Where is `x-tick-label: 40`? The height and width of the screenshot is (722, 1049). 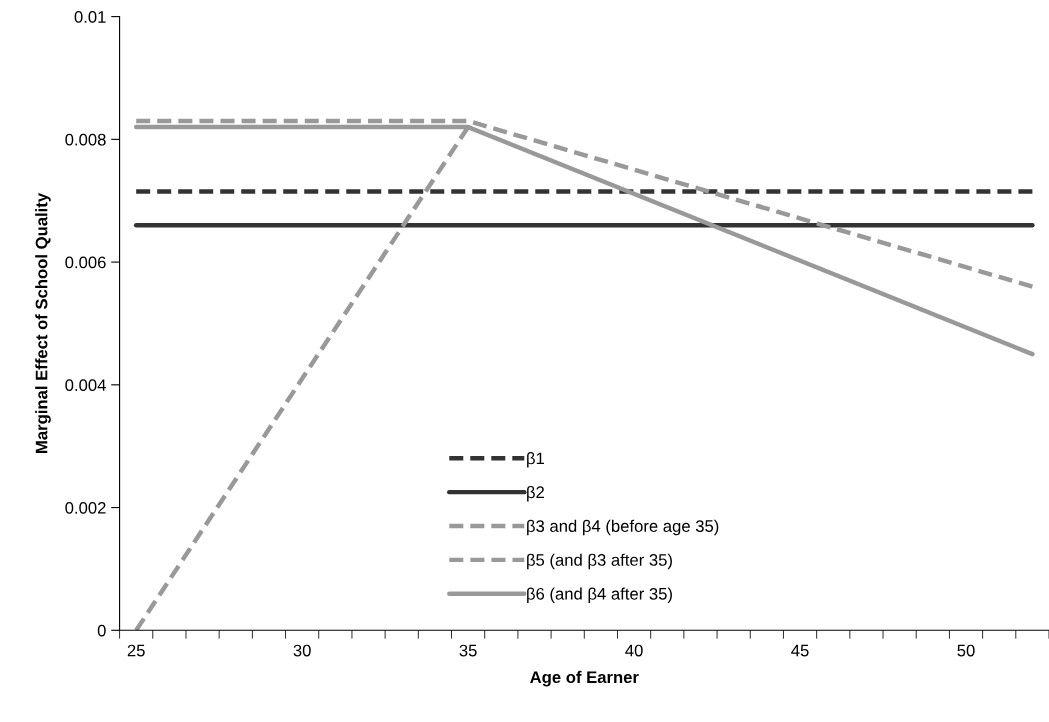 x-tick-label: 40 is located at coordinates (634, 650).